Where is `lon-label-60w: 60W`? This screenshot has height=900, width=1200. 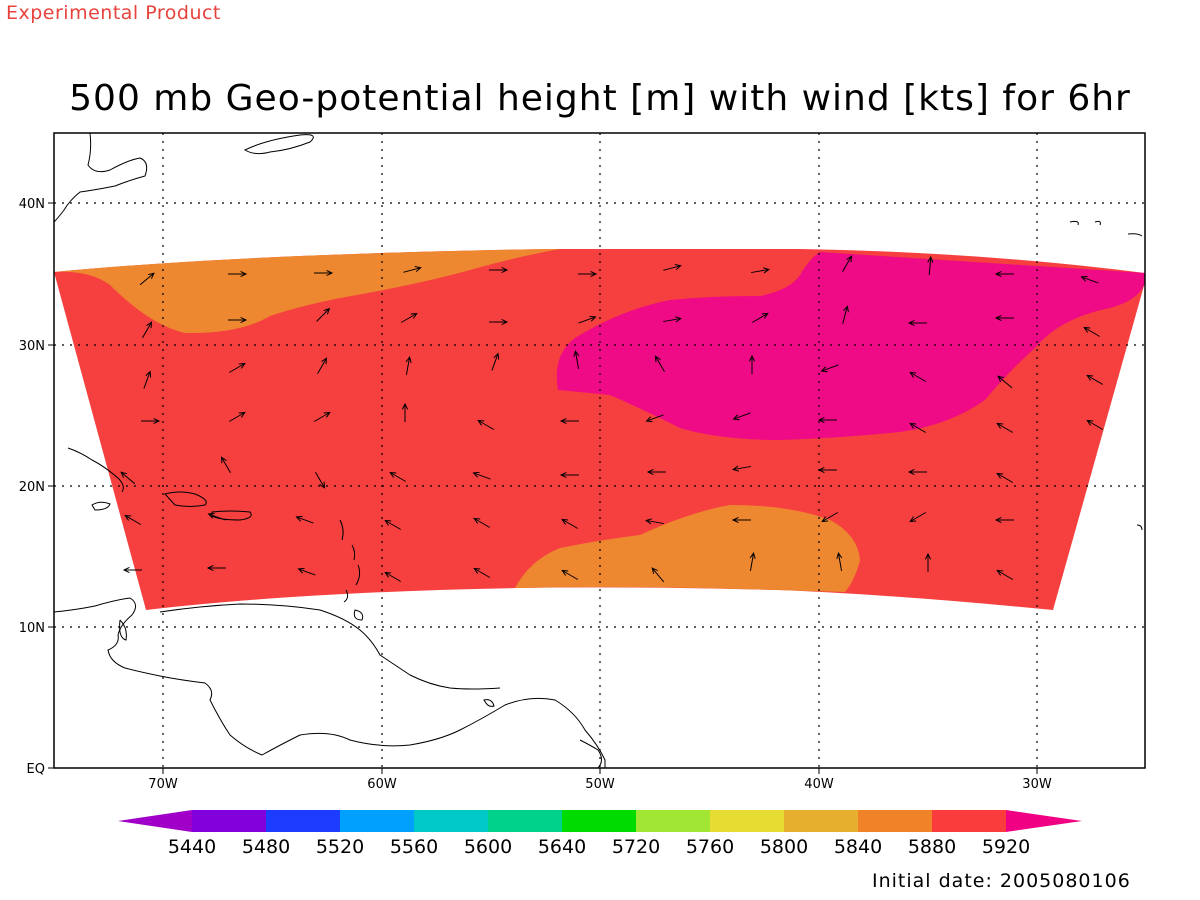 lon-label-60w: 60W is located at coordinates (382, 784).